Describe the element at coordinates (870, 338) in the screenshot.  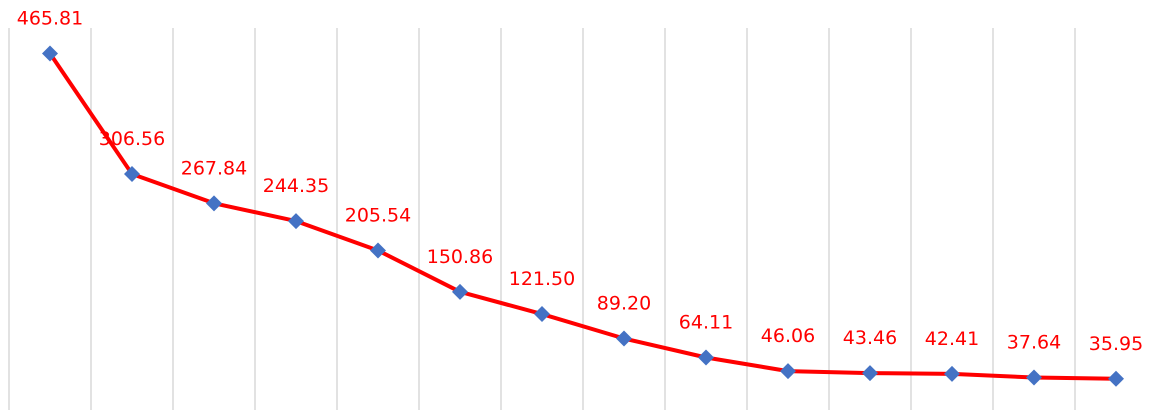
I see `data-label: 43.46` at that location.